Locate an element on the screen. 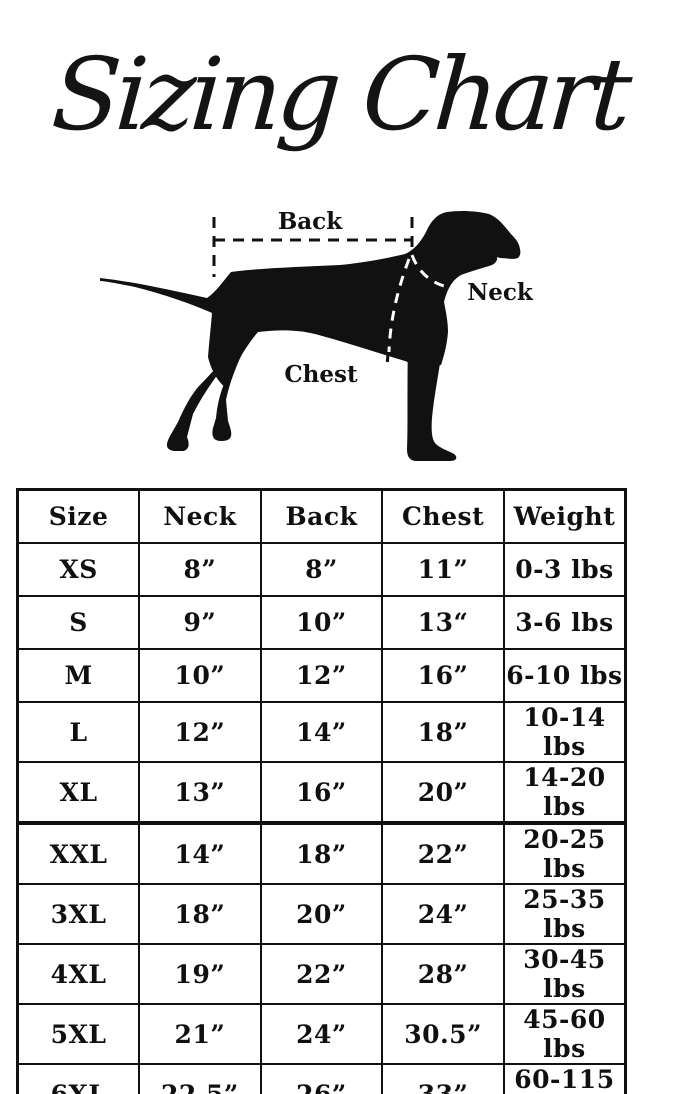  cell-back: 8” is located at coordinates (321, 569).